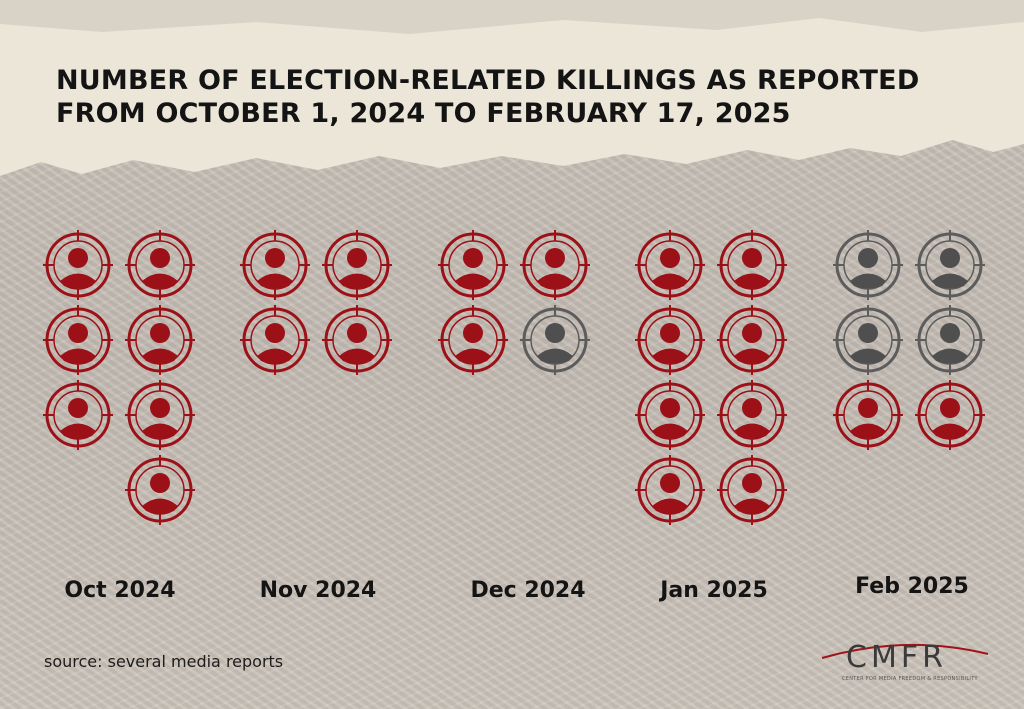  I want to click on month-label: Oct 2024, so click(119, 590).